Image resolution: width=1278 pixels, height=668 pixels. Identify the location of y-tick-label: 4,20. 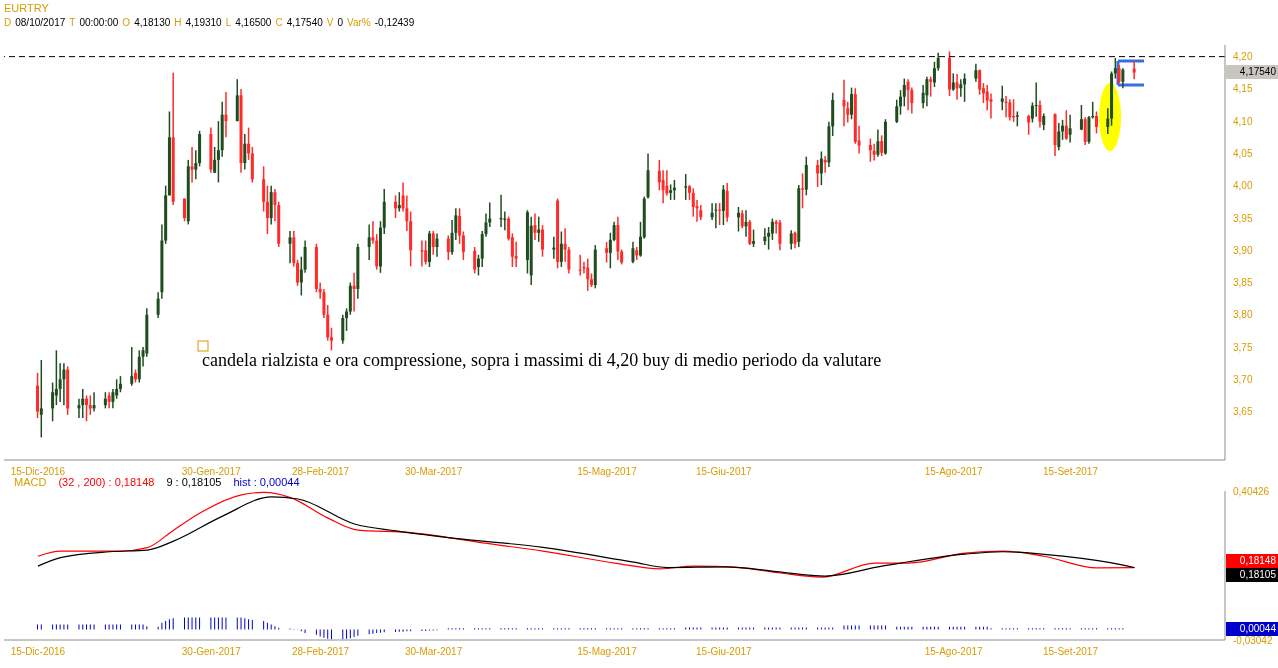
(1243, 57).